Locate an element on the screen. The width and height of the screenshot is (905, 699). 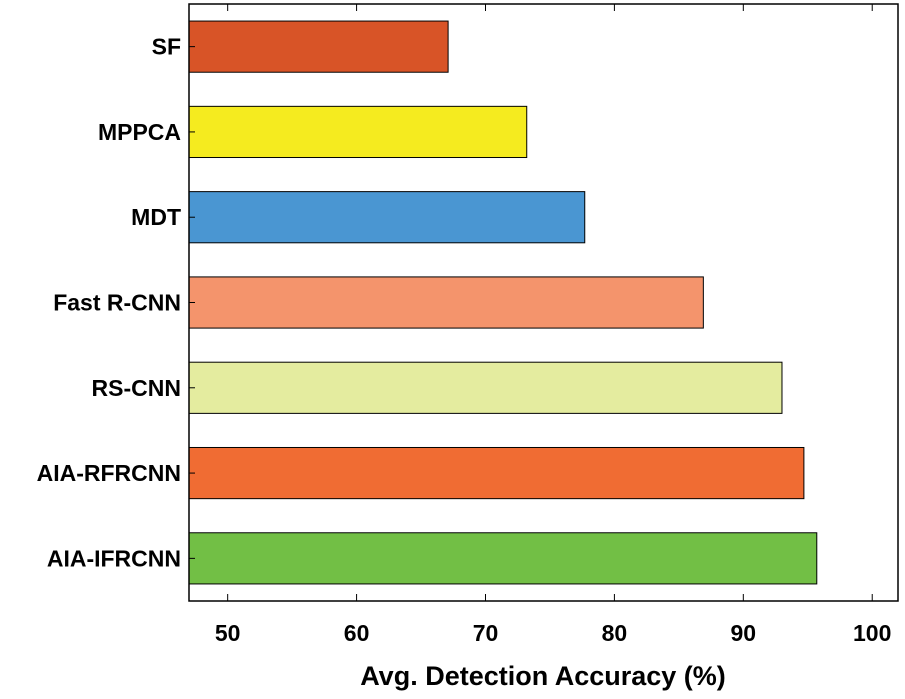
bar-aia-rfrcnn is located at coordinates (496, 473).